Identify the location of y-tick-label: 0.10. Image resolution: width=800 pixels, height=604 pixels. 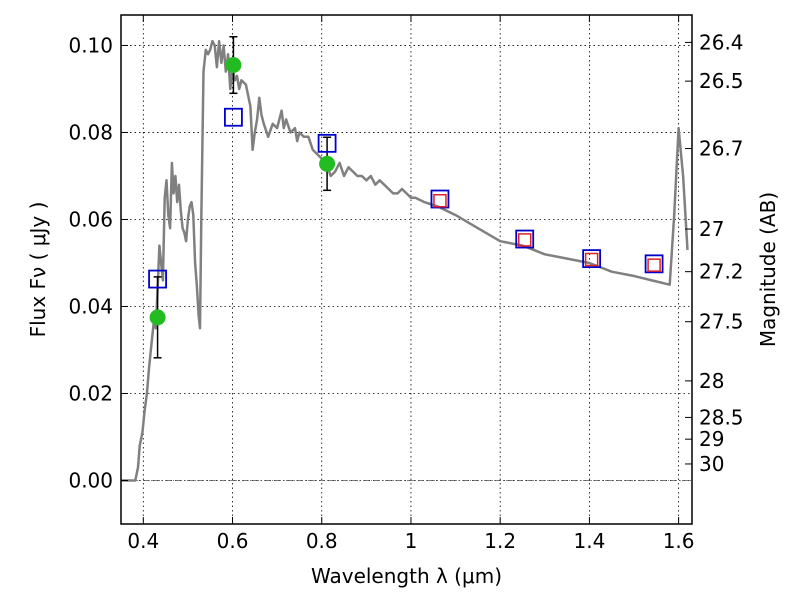
(90, 45).